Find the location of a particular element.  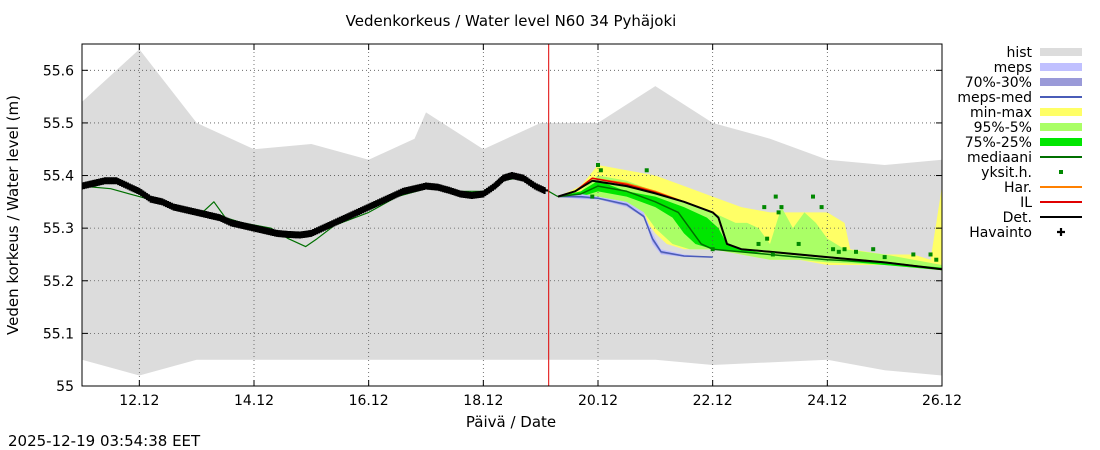

legend-swatch-hist is located at coordinates (1061, 52).